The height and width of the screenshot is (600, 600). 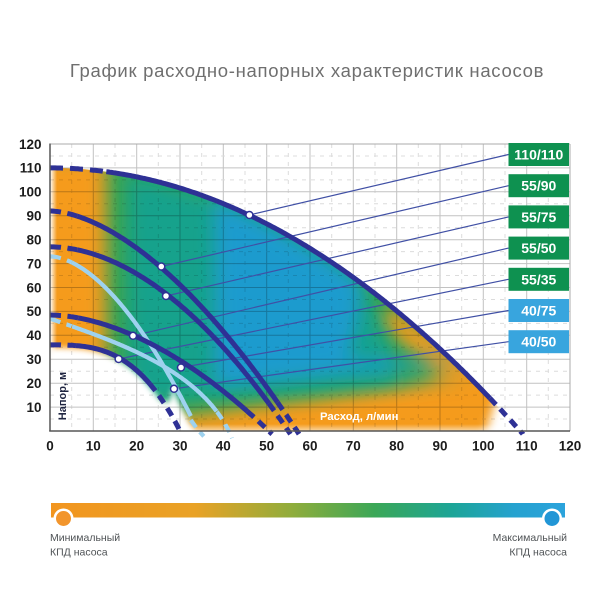 I want to click on svg-text: Минимальный, so click(x=85, y=538).